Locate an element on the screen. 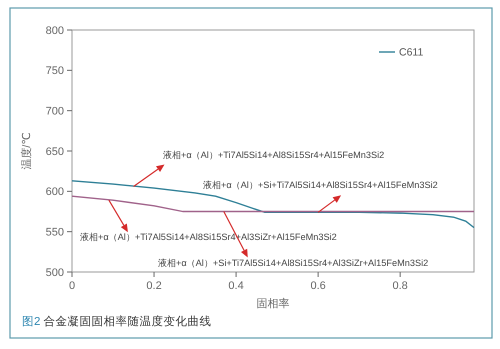 The height and width of the screenshot is (349, 500). y-tick-label: 750 is located at coordinates (55, 71).